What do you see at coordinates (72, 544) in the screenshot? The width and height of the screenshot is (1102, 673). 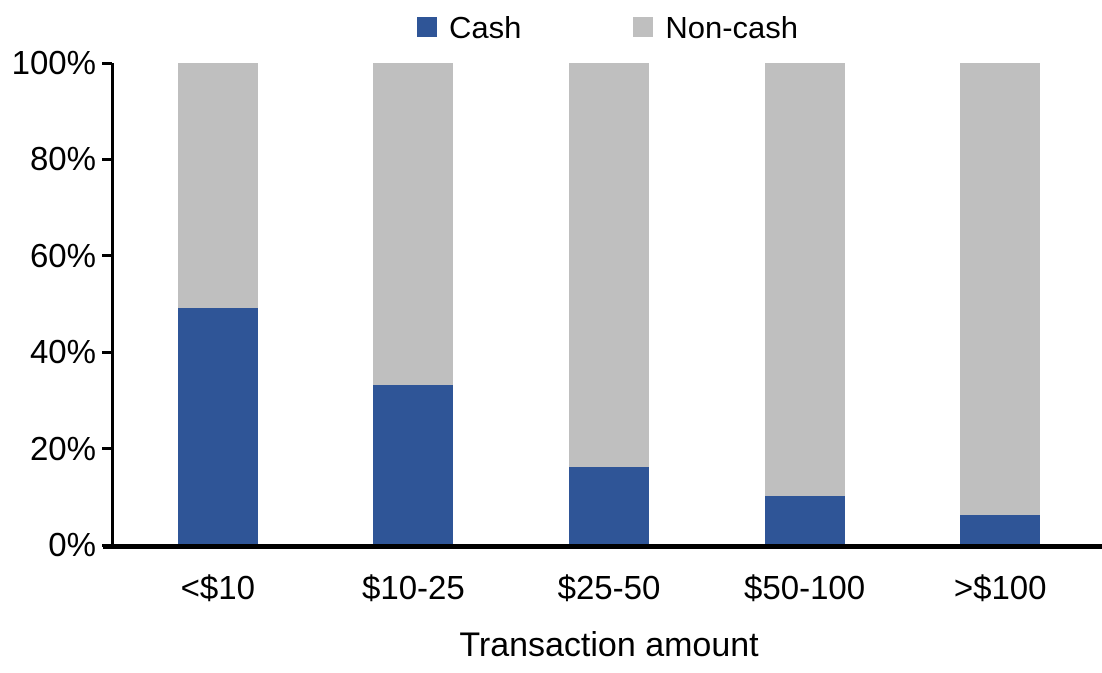 I see `y-tick-label: 0%` at bounding box center [72, 544].